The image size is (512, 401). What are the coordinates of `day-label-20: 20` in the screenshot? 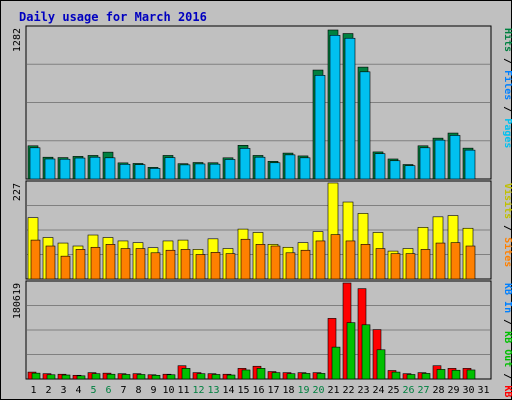 It's located at (318, 390).